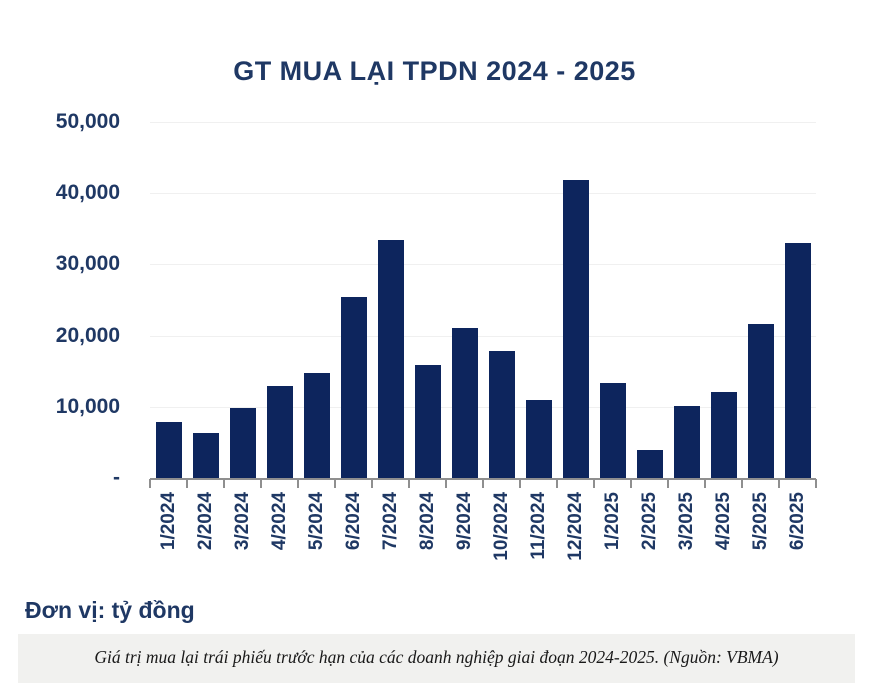  What do you see at coordinates (110, 610) in the screenshot?
I see `unit-label: Đơn vị: tỷ đồng` at bounding box center [110, 610].